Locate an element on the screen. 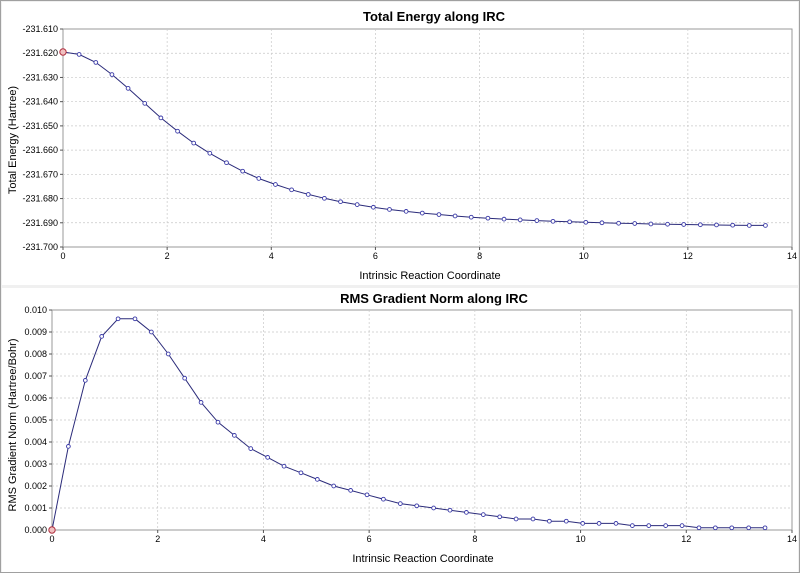 This screenshot has height=573, width=800. x-tick-label: 14 is located at coordinates (792, 539).